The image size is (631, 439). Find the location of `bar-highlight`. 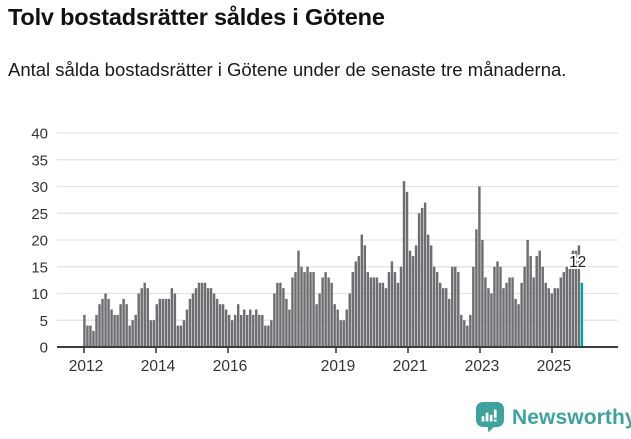

bar-highlight is located at coordinates (582, 314).